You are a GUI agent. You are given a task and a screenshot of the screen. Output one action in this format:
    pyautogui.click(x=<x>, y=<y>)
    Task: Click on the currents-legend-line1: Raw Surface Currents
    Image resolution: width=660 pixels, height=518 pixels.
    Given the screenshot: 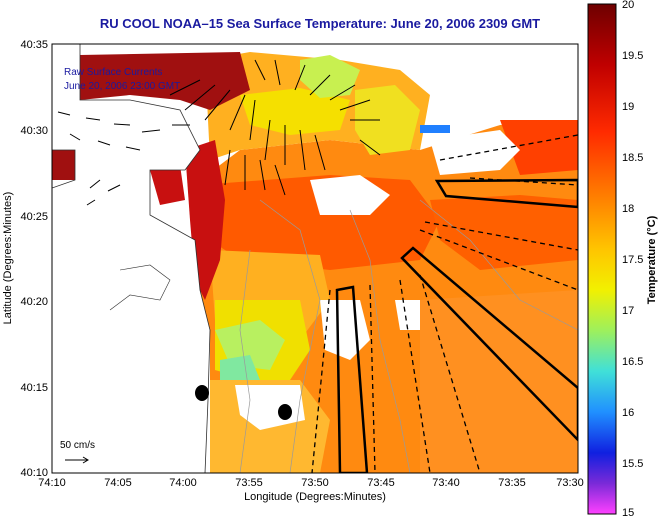 What is the action you would take?
    pyautogui.click(x=113, y=72)
    